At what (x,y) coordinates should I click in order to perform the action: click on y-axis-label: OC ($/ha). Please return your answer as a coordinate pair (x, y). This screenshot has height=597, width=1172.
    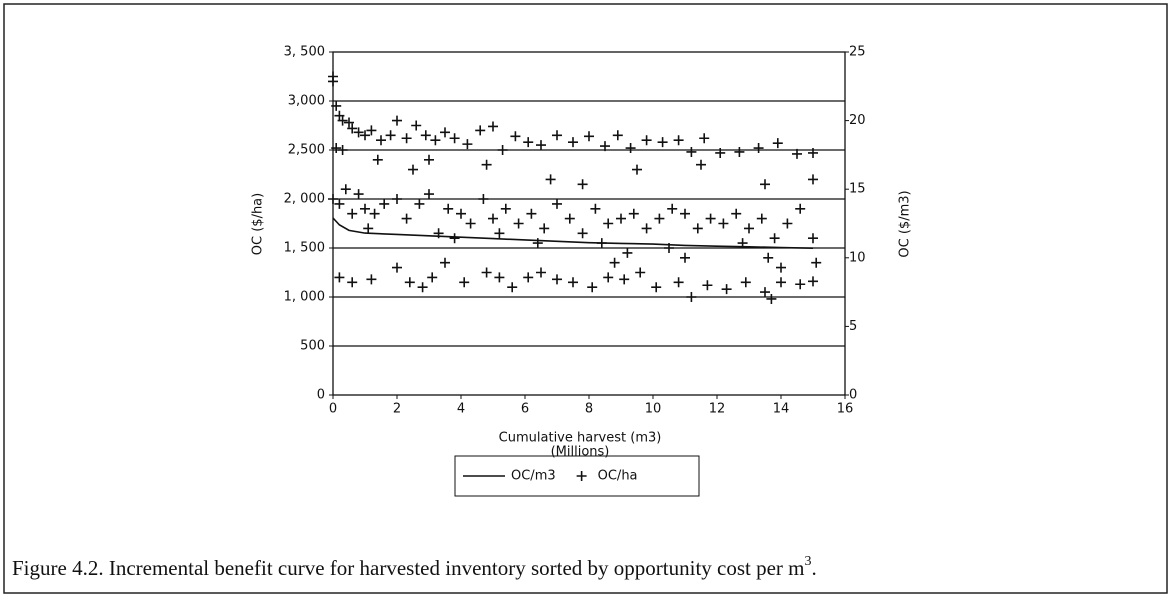
    Looking at the image, I should click on (258, 224).